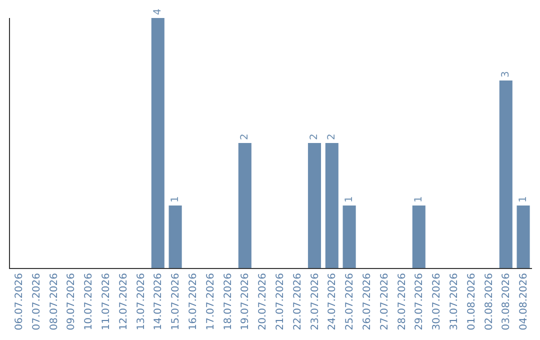 The image size is (540, 340). Describe the element at coordinates (298, 301) in the screenshot. I see `x-tick-label: 22.07.2026` at that location.